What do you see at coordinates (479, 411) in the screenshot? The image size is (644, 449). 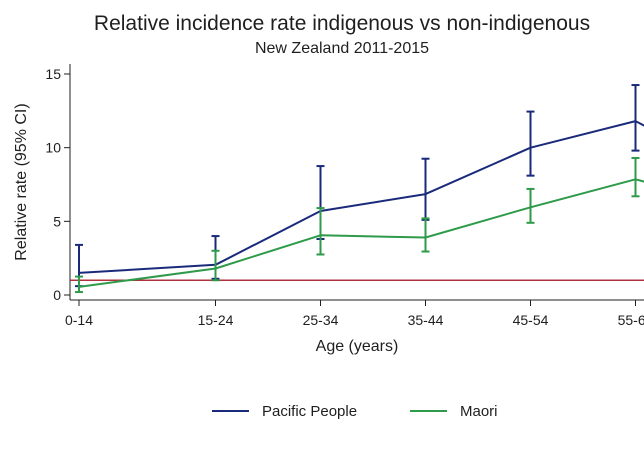 I see `legend-label: Maori` at bounding box center [479, 411].